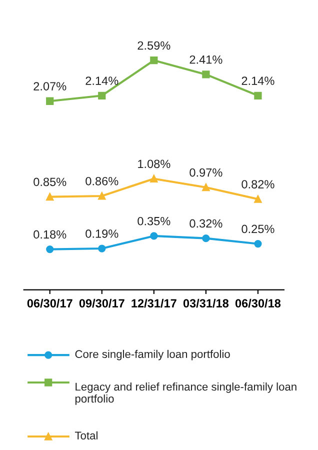  I want to click on legend-label: Core single-family loan portfolio, so click(152, 355).